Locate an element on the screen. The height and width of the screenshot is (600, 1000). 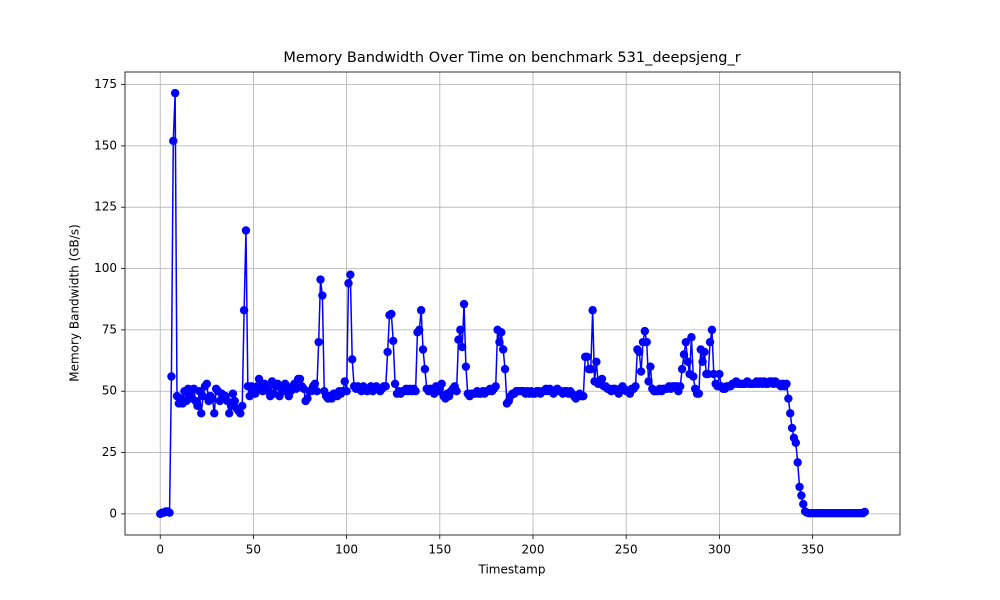
x-tick-label: 300 is located at coordinates (719, 550).